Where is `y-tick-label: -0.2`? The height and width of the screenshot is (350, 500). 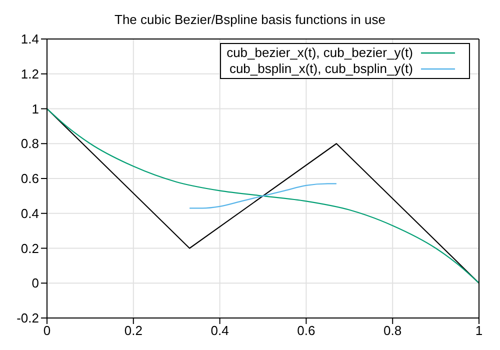 y-tick-label: -0.2 is located at coordinates (27, 318).